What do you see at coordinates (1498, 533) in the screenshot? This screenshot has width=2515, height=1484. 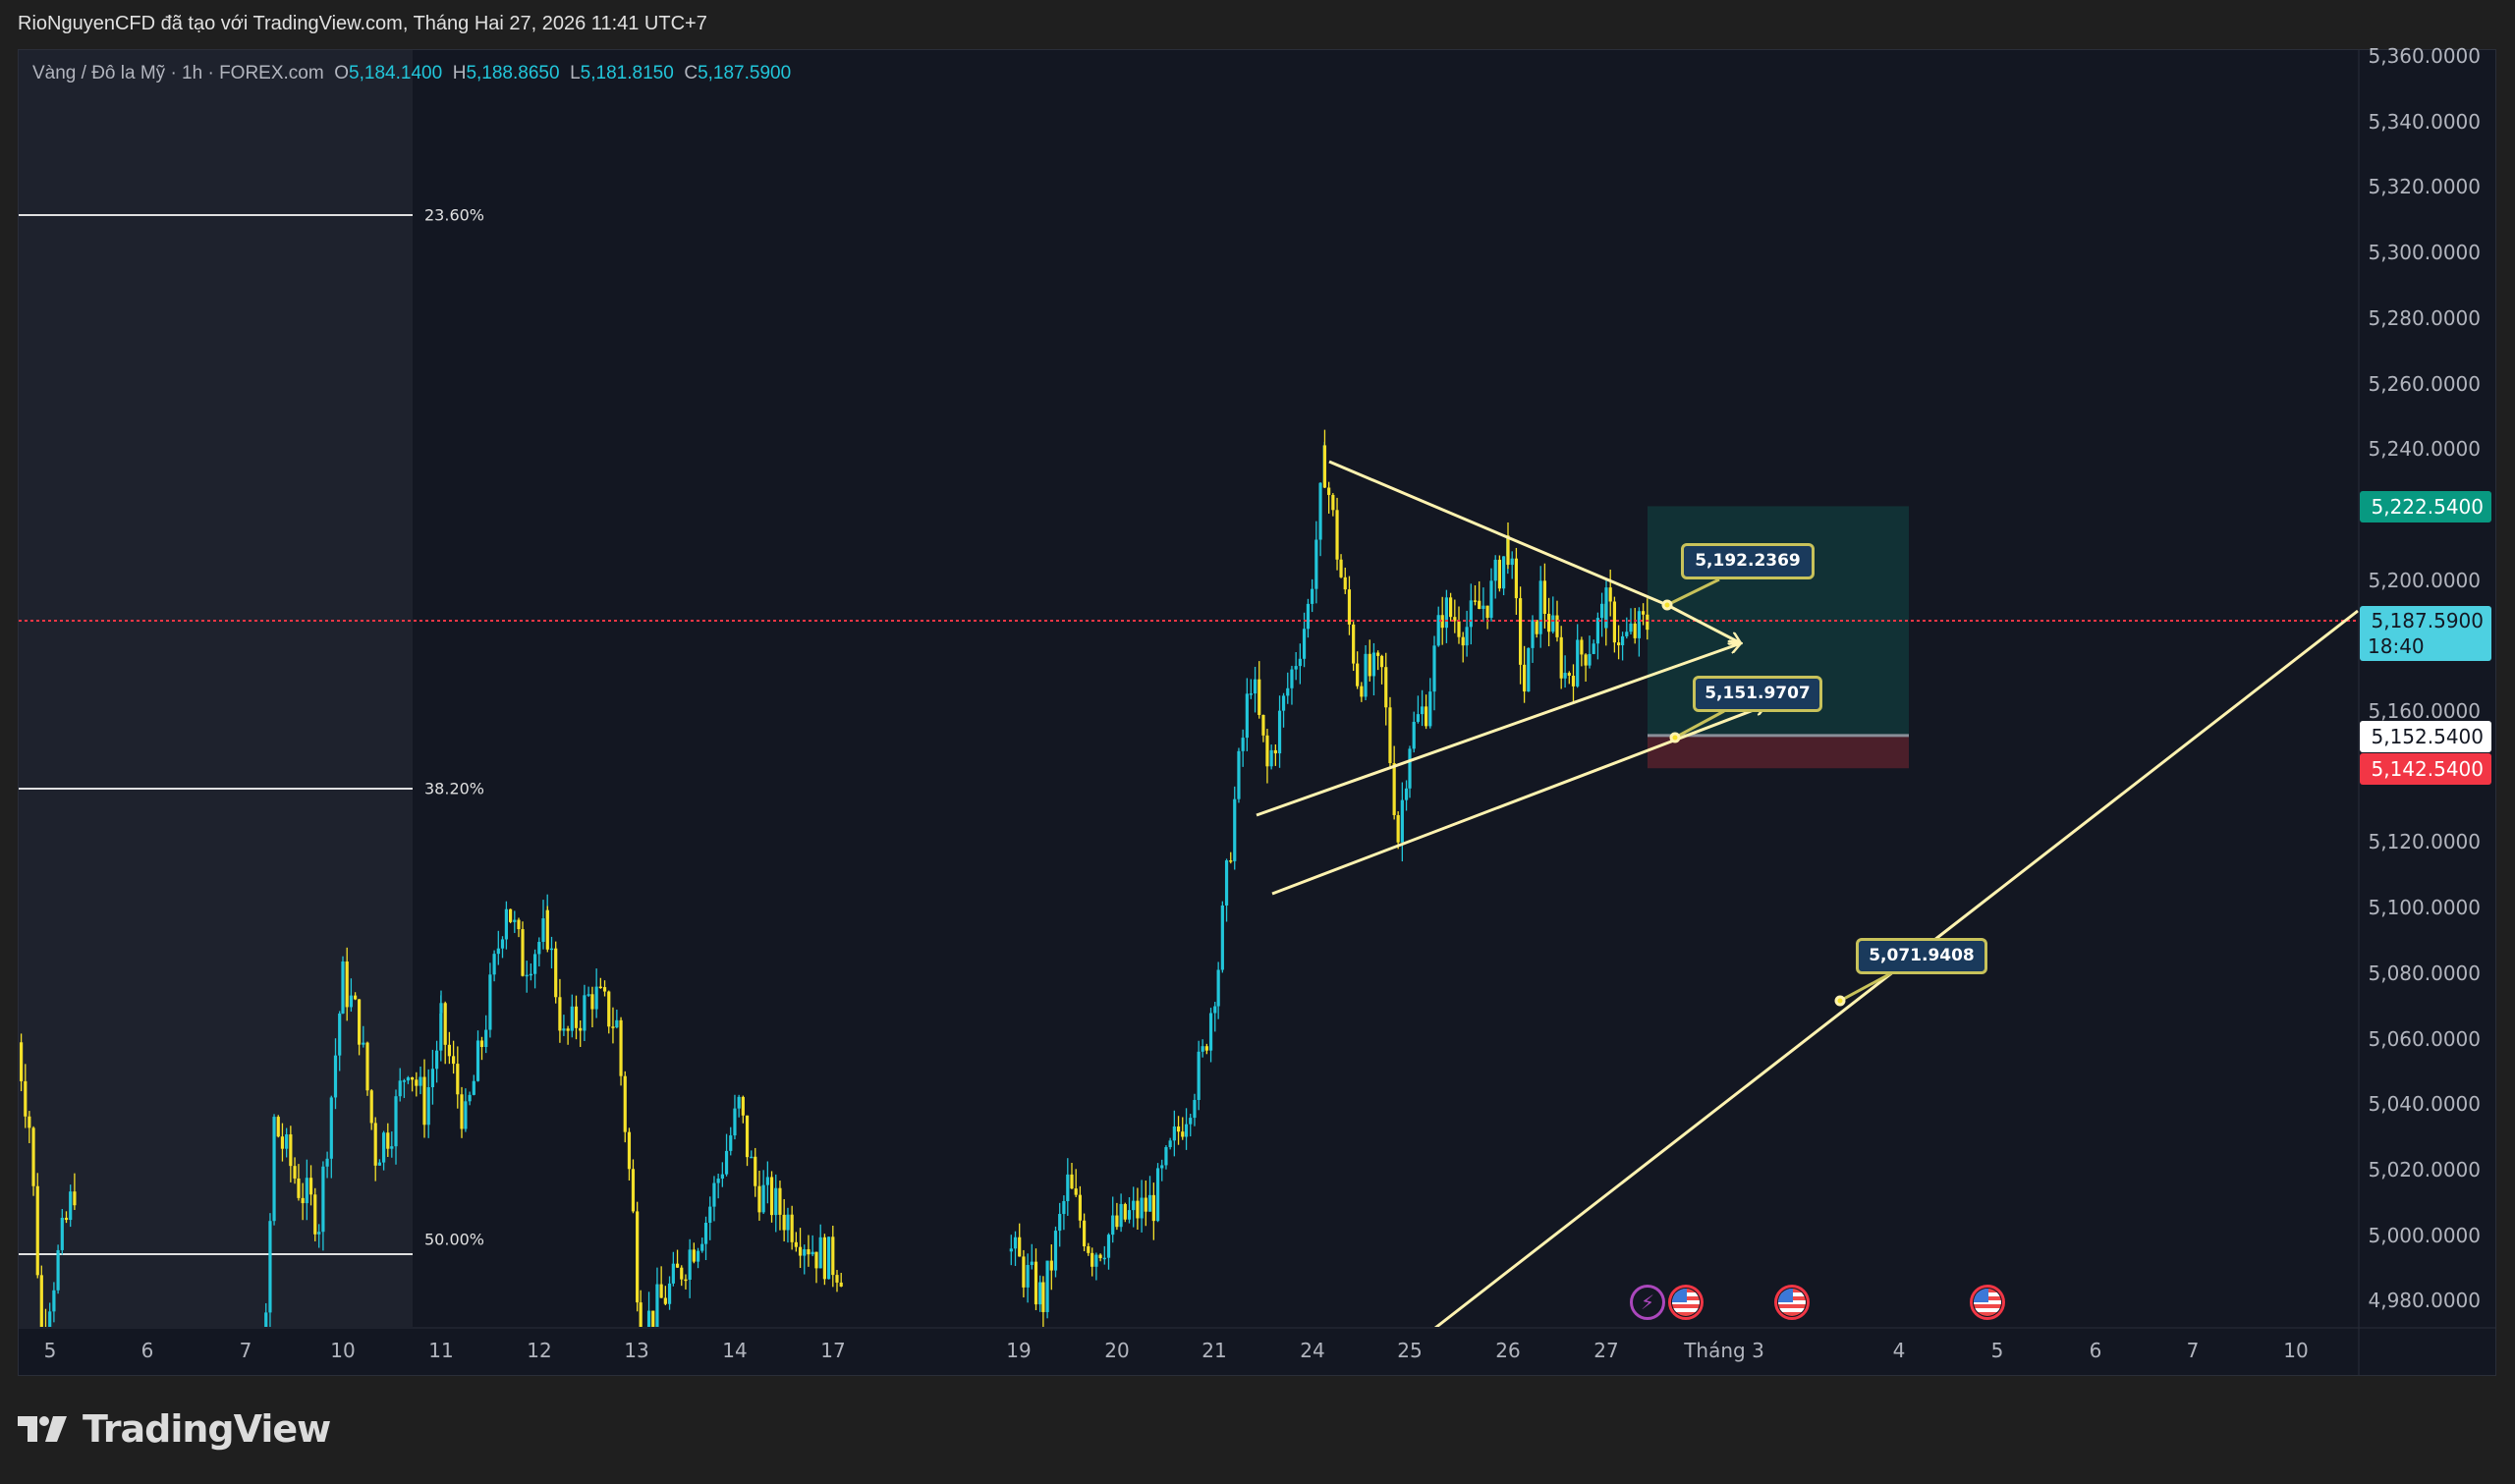 I see `triangle-upper-trendline` at bounding box center [1498, 533].